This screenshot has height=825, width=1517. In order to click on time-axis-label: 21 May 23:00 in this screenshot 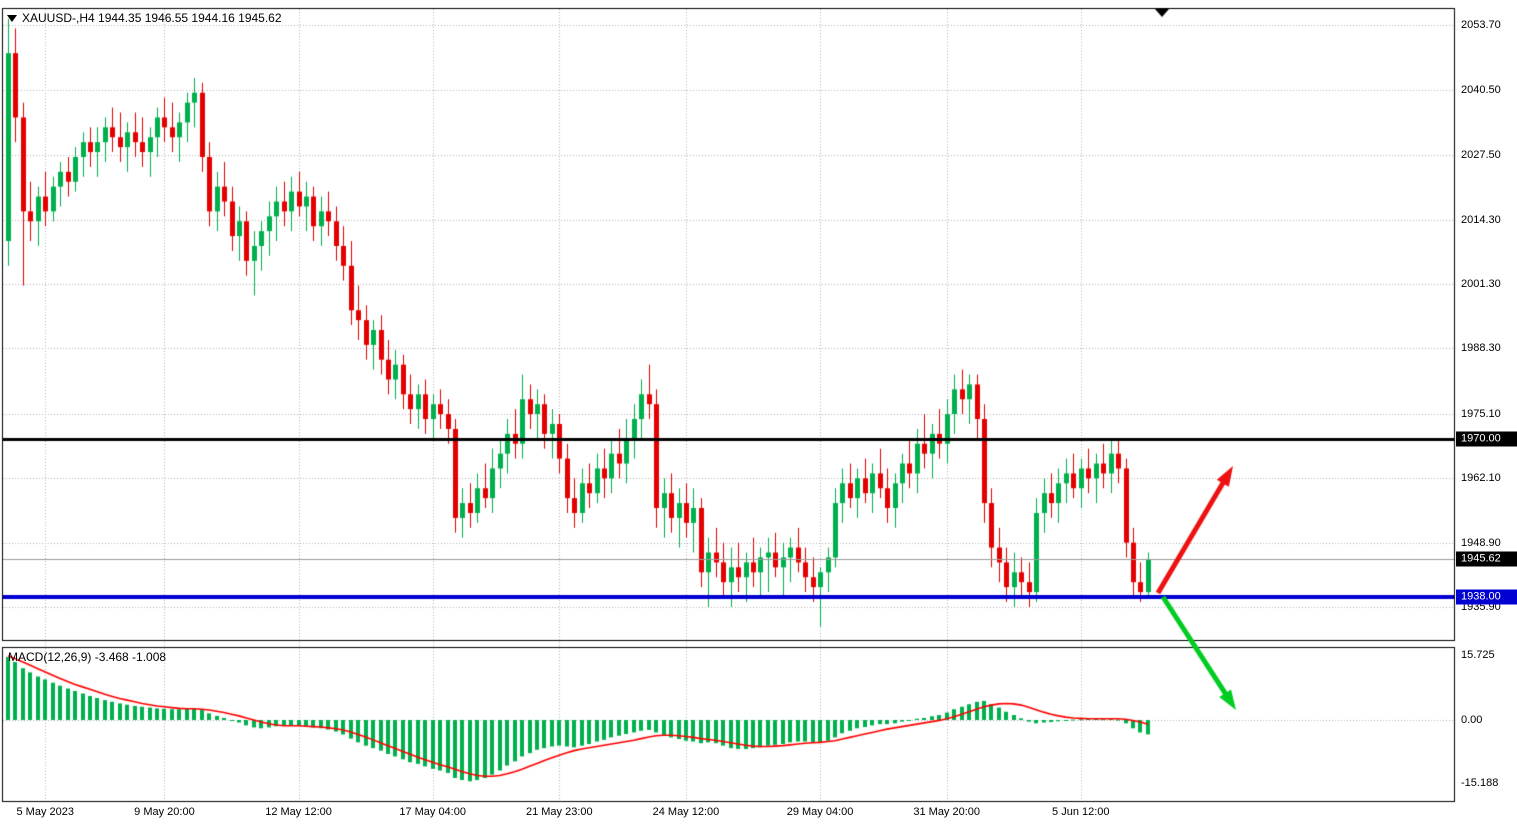, I will do `click(559, 812)`.